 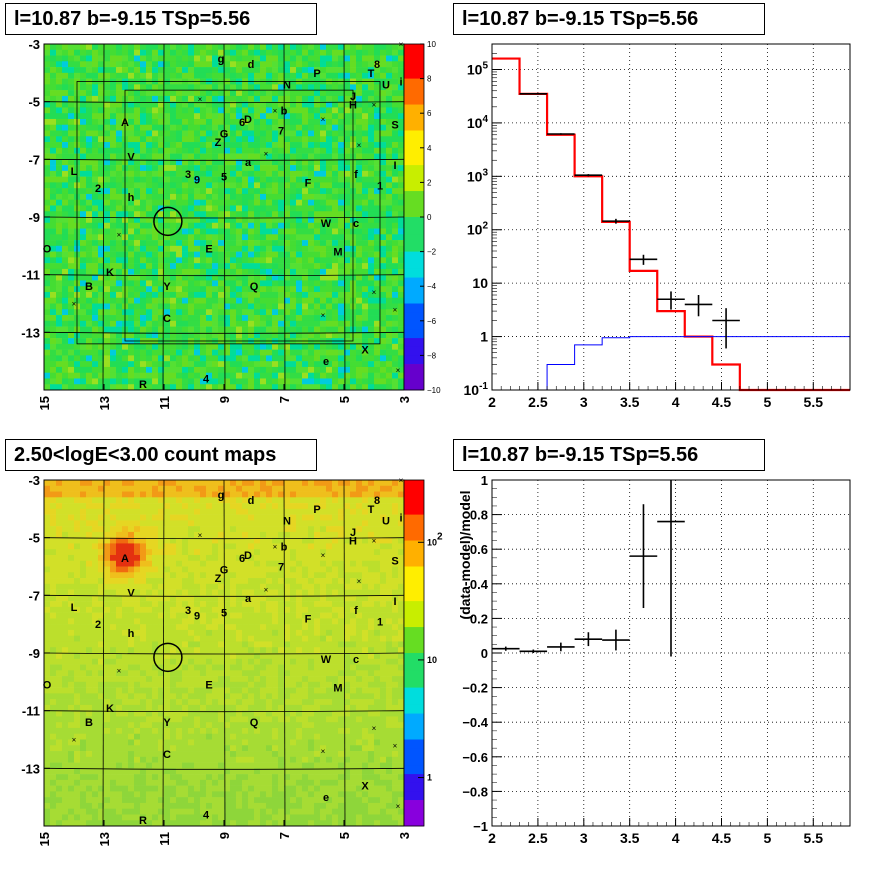 What do you see at coordinates (281, 132) in the screenshot?
I see `source-label: 7` at bounding box center [281, 132].